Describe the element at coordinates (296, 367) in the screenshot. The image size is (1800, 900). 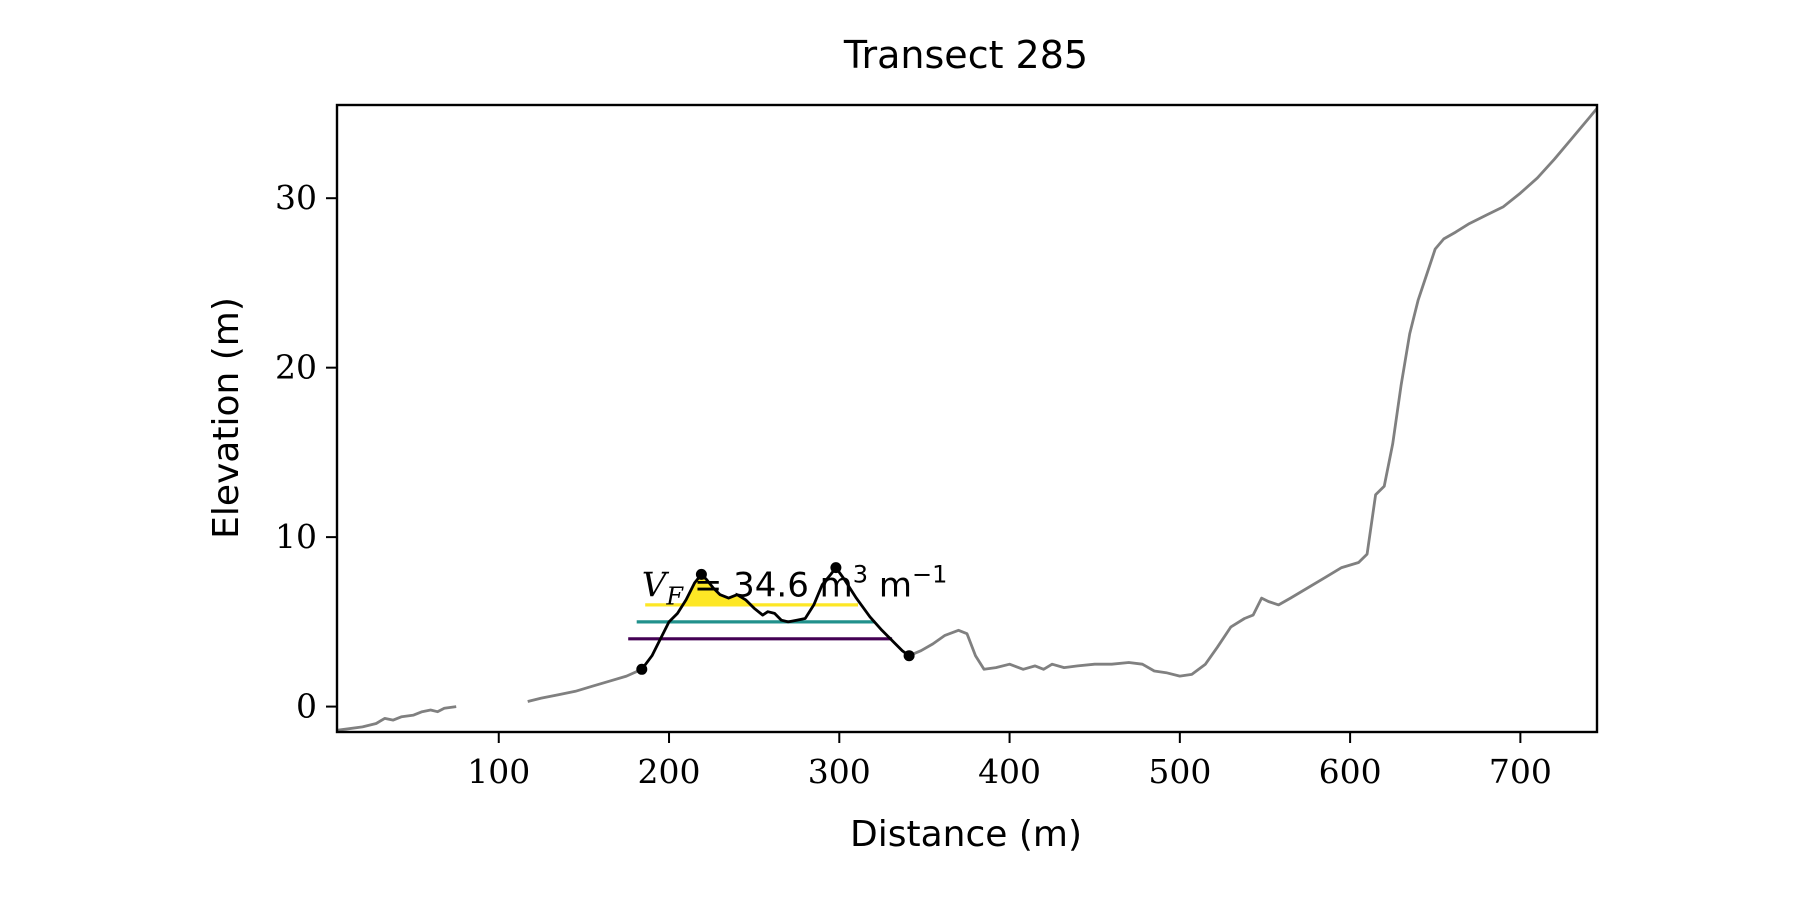
I see `y-tick-label: 20` at that location.